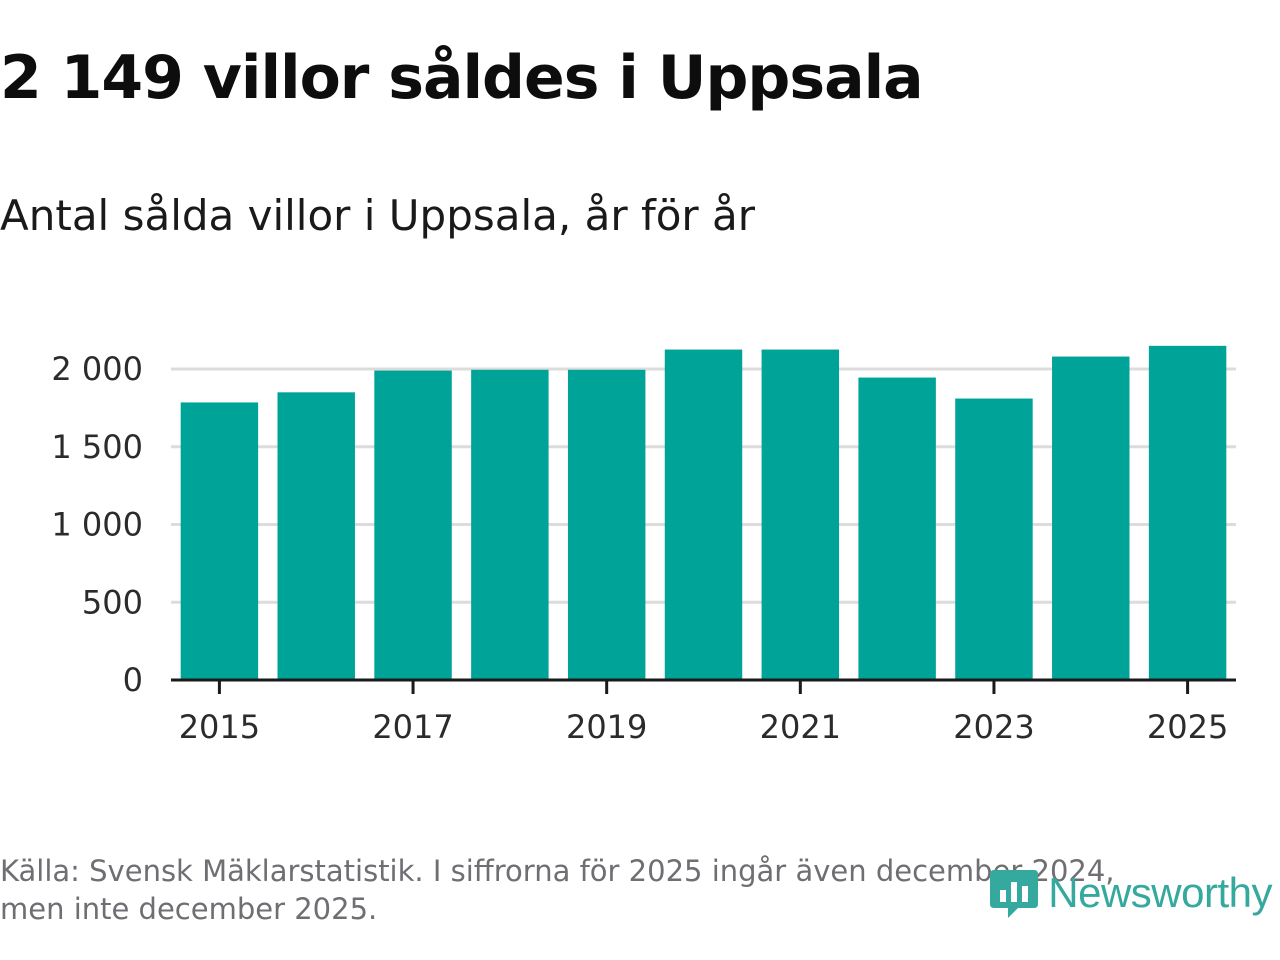 Image resolution: width=1280 pixels, height=960 pixels. What do you see at coordinates (1091, 518) in the screenshot?
I see `bar-2024` at bounding box center [1091, 518].